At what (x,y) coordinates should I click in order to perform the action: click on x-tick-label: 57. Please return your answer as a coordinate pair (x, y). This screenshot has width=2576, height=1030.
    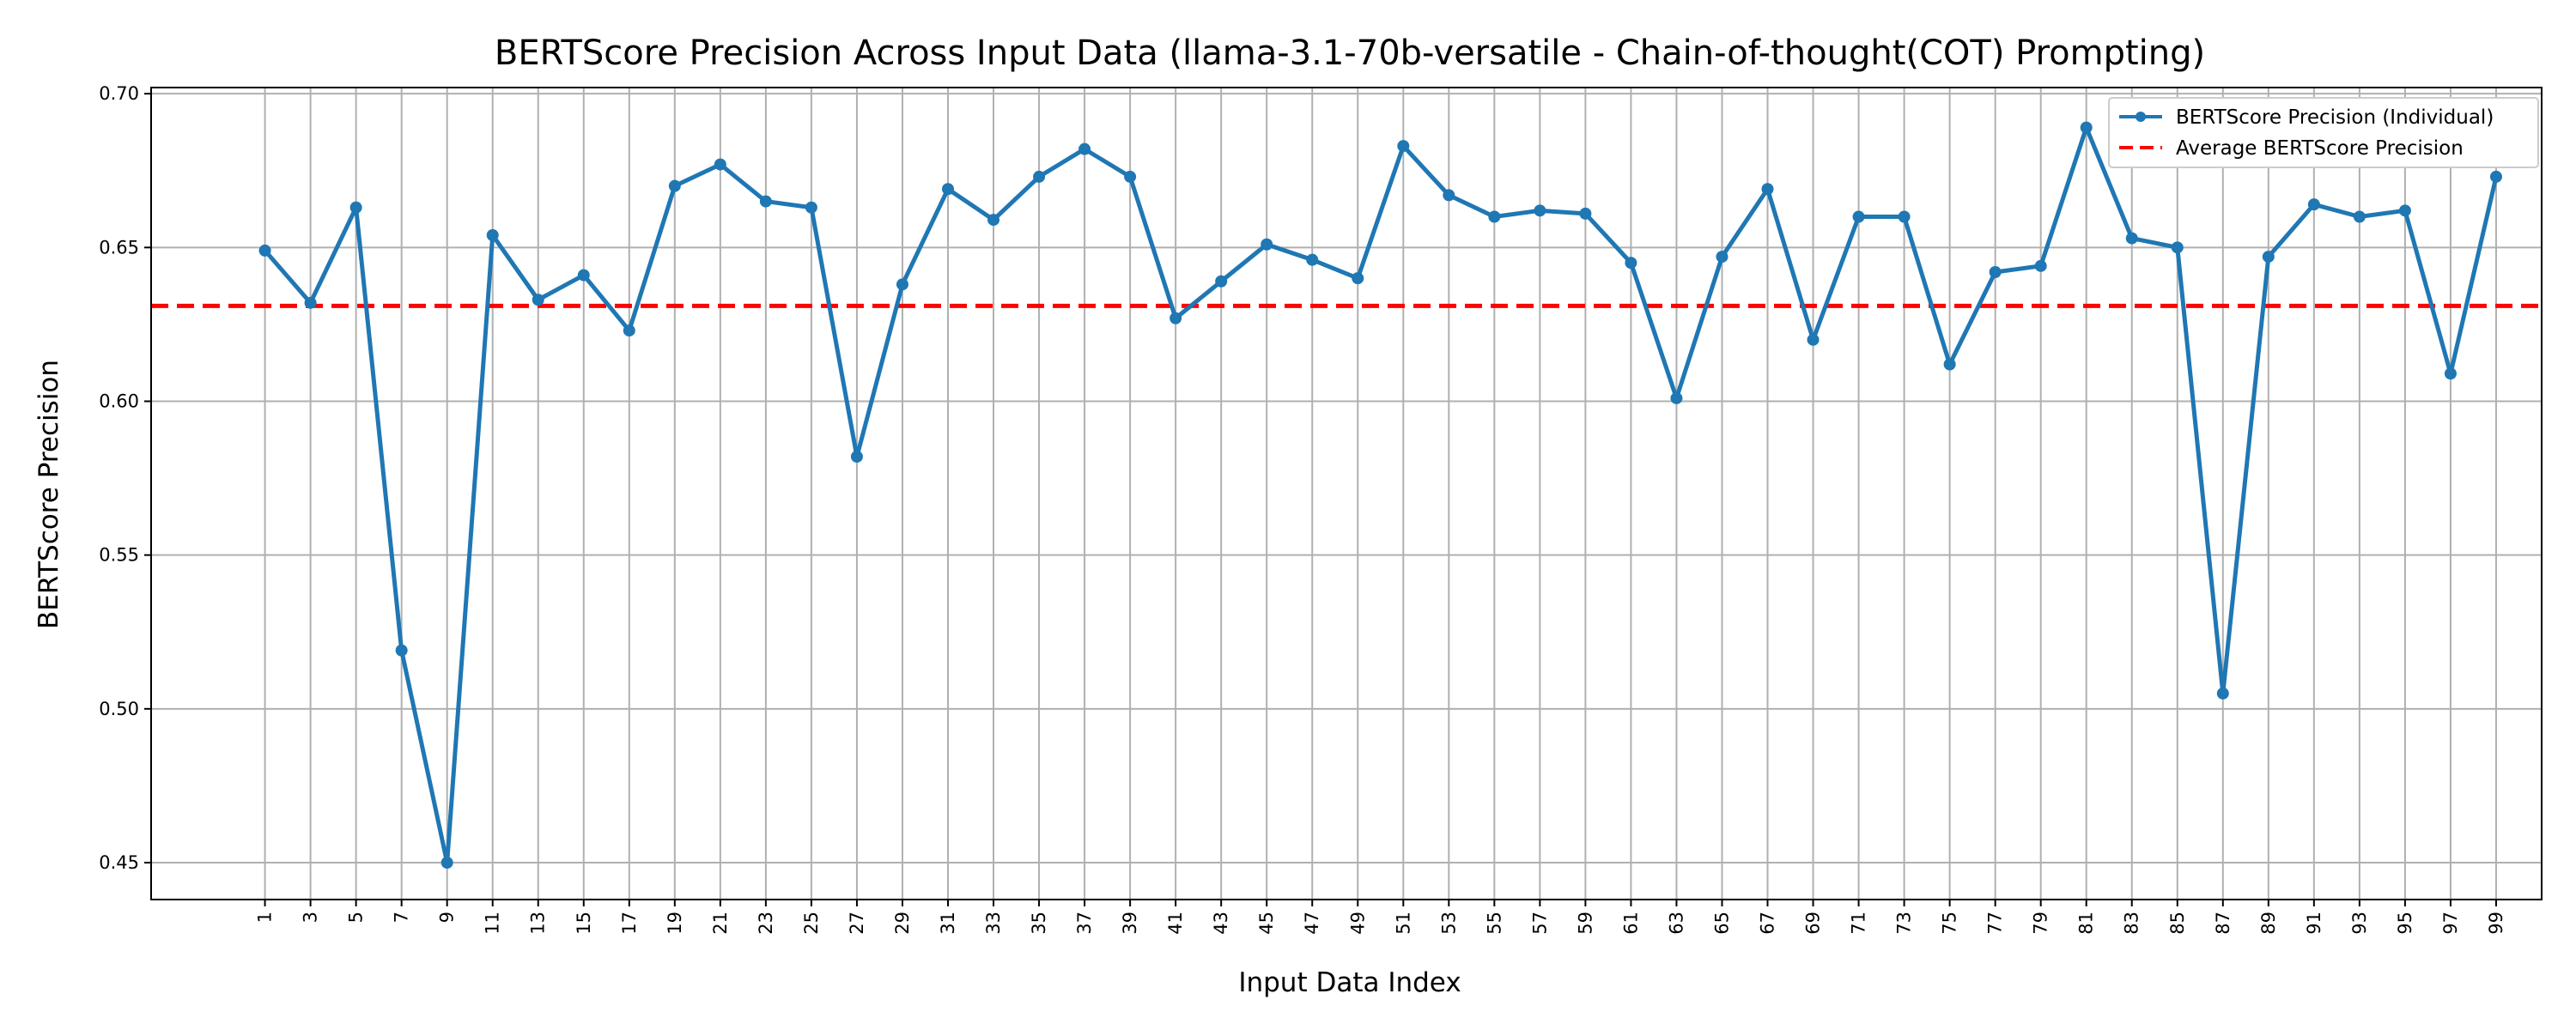
    Looking at the image, I should click on (1539, 923).